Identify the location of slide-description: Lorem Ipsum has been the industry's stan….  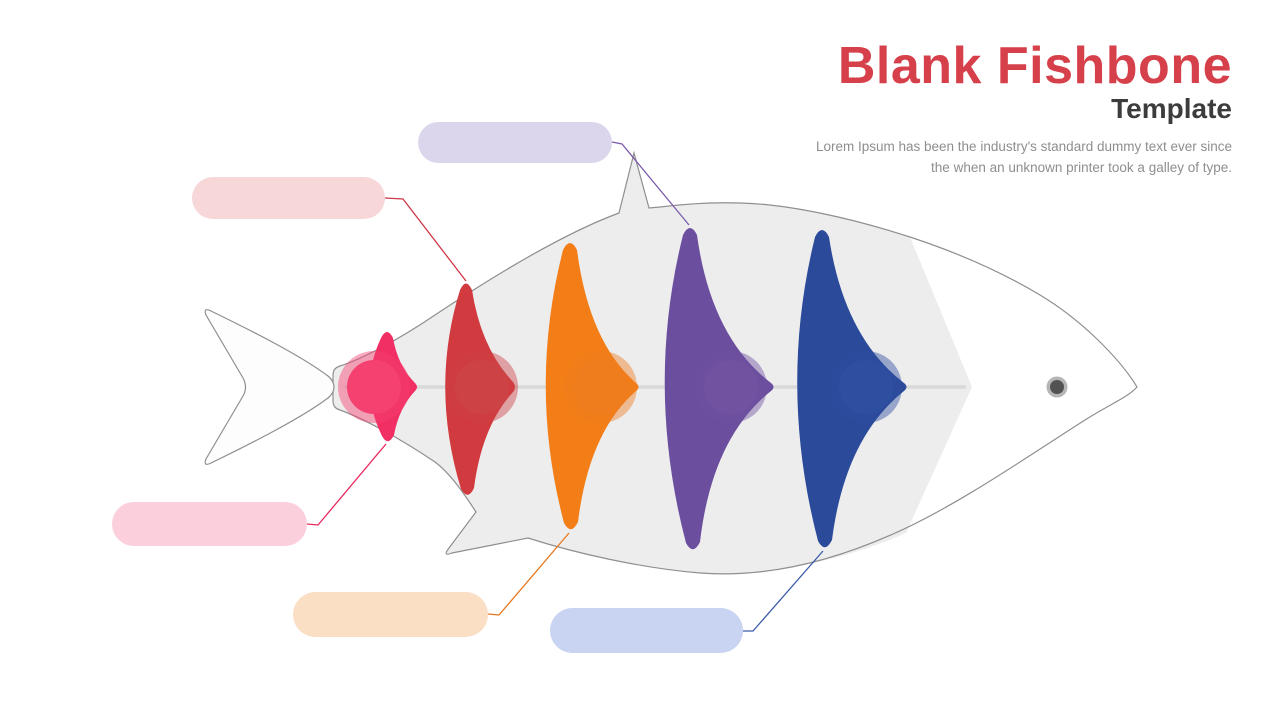
(1024, 158).